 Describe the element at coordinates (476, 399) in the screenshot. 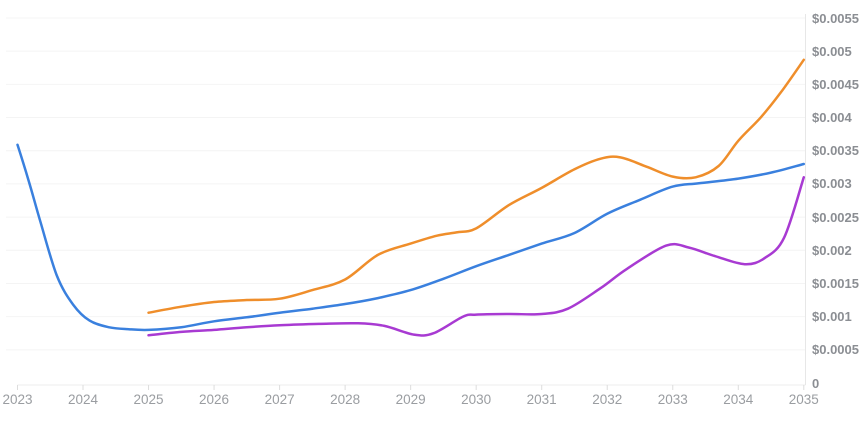

I see `x-axis-label: 2030` at that location.